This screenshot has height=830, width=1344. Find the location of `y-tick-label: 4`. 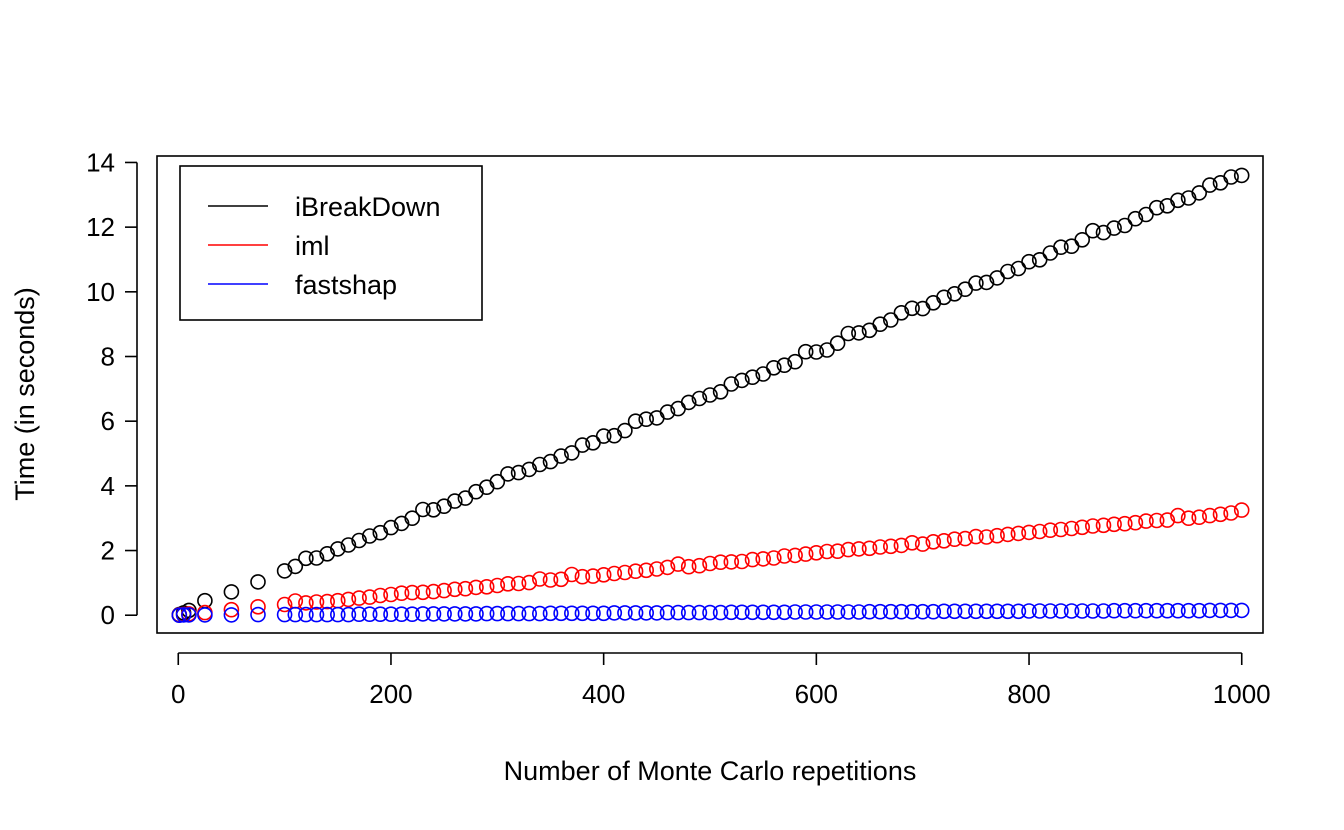

y-tick-label: 4 is located at coordinates (108, 486).